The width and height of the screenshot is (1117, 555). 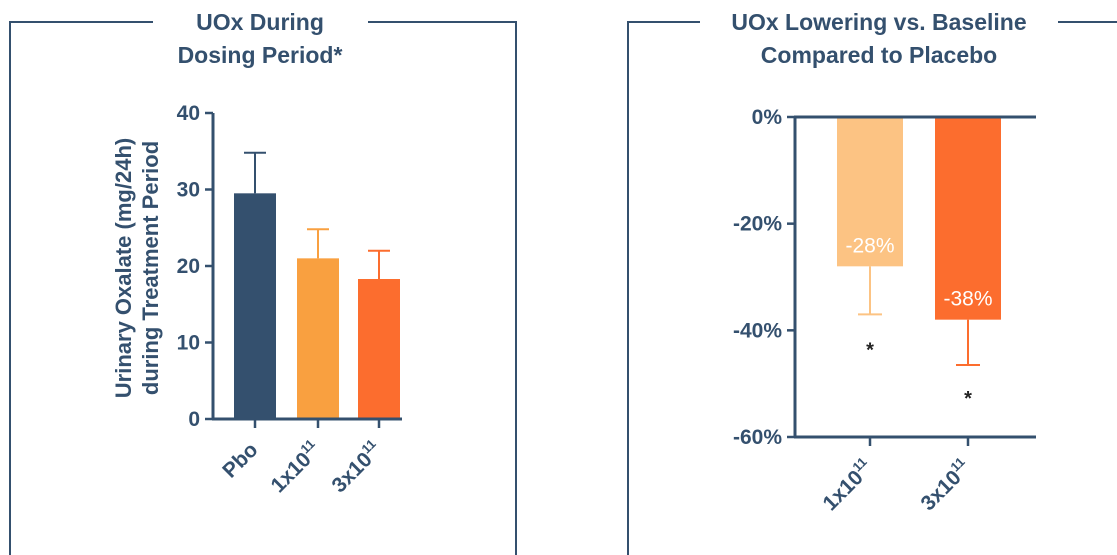 What do you see at coordinates (255, 306) in the screenshot?
I see `bar-pbo` at bounding box center [255, 306].